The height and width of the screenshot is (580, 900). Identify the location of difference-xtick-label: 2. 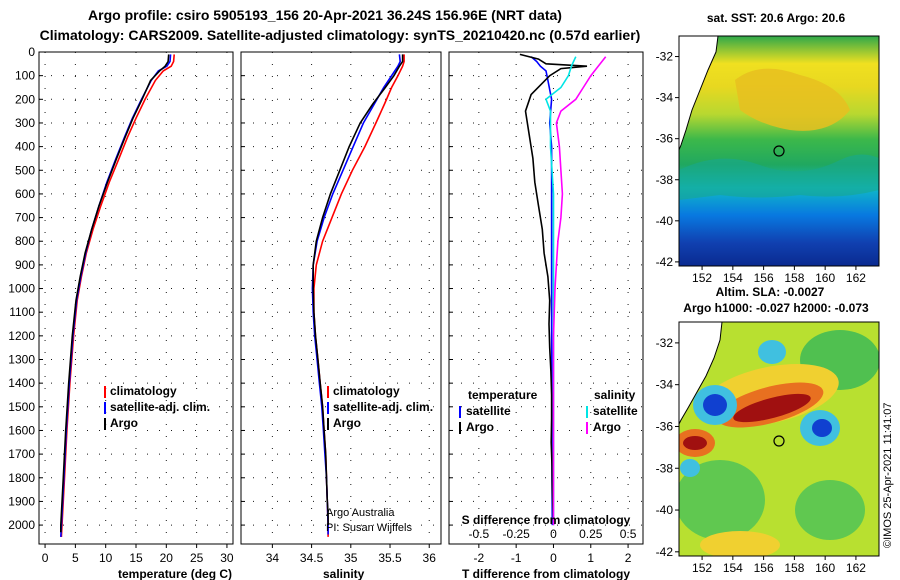
(628, 558).